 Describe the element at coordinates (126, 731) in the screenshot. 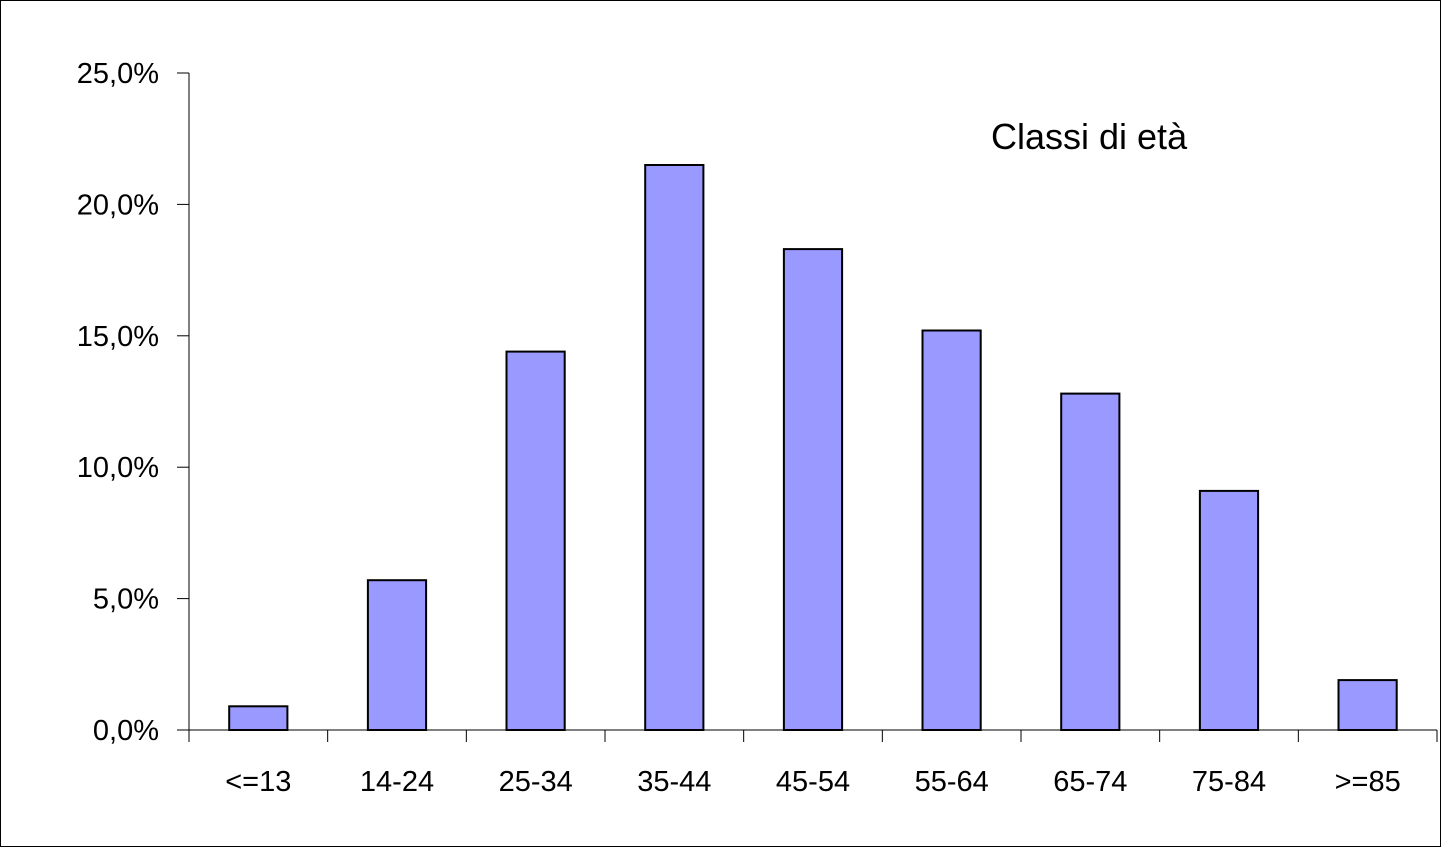

I see `y-tick-label: 0,0%` at that location.